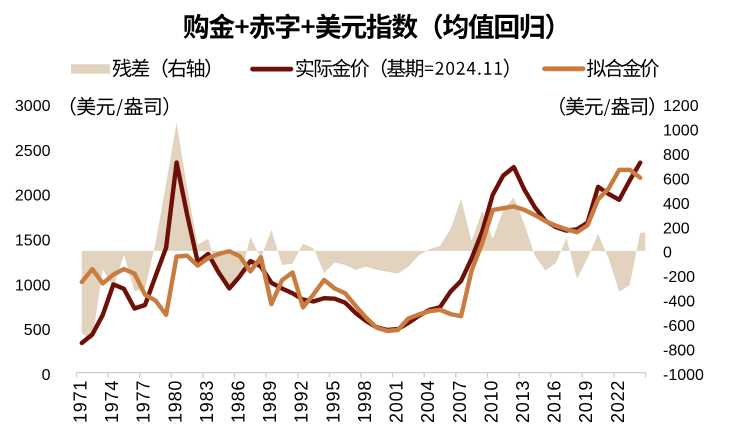 The image size is (737, 437). What do you see at coordinates (676, 180) in the screenshot?
I see `svg-text: 600` at bounding box center [676, 180].